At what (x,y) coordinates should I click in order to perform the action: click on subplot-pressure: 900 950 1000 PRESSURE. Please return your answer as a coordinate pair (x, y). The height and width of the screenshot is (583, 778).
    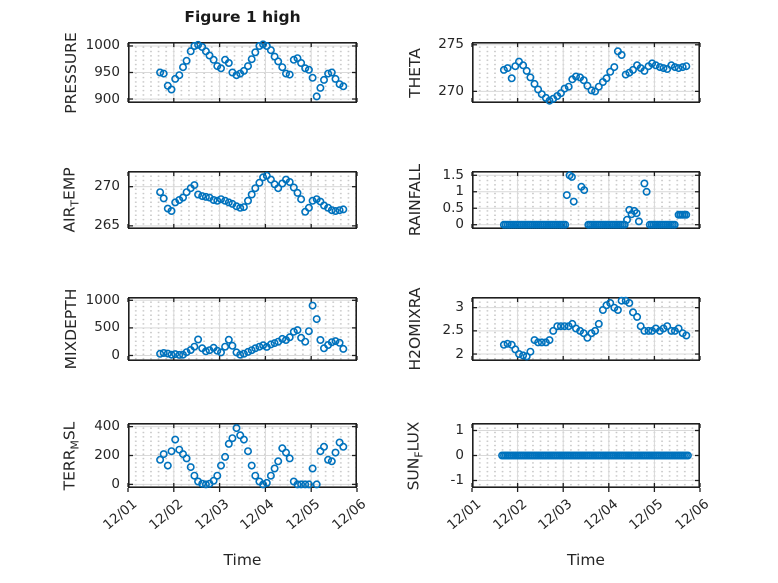
    Looking at the image, I should click on (210, 72).